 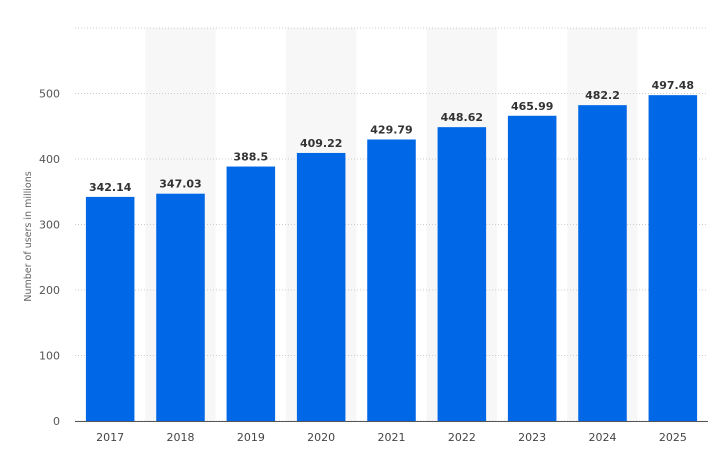 What do you see at coordinates (49, 159) in the screenshot?
I see `y-tick-label: 400` at bounding box center [49, 159].